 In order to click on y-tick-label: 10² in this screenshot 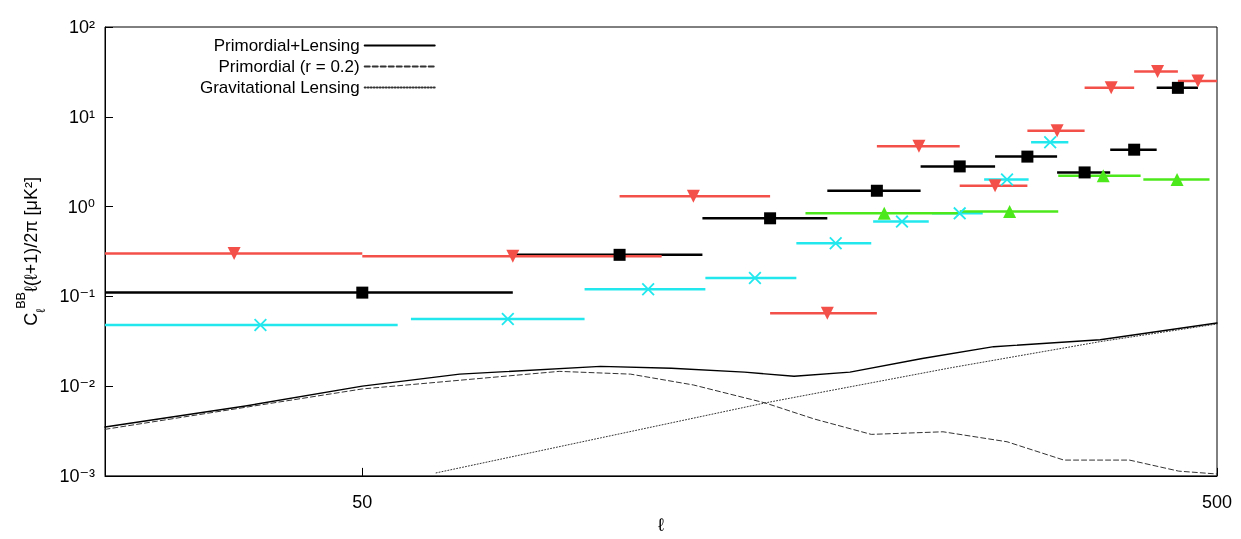, I will do `click(82, 27)`.